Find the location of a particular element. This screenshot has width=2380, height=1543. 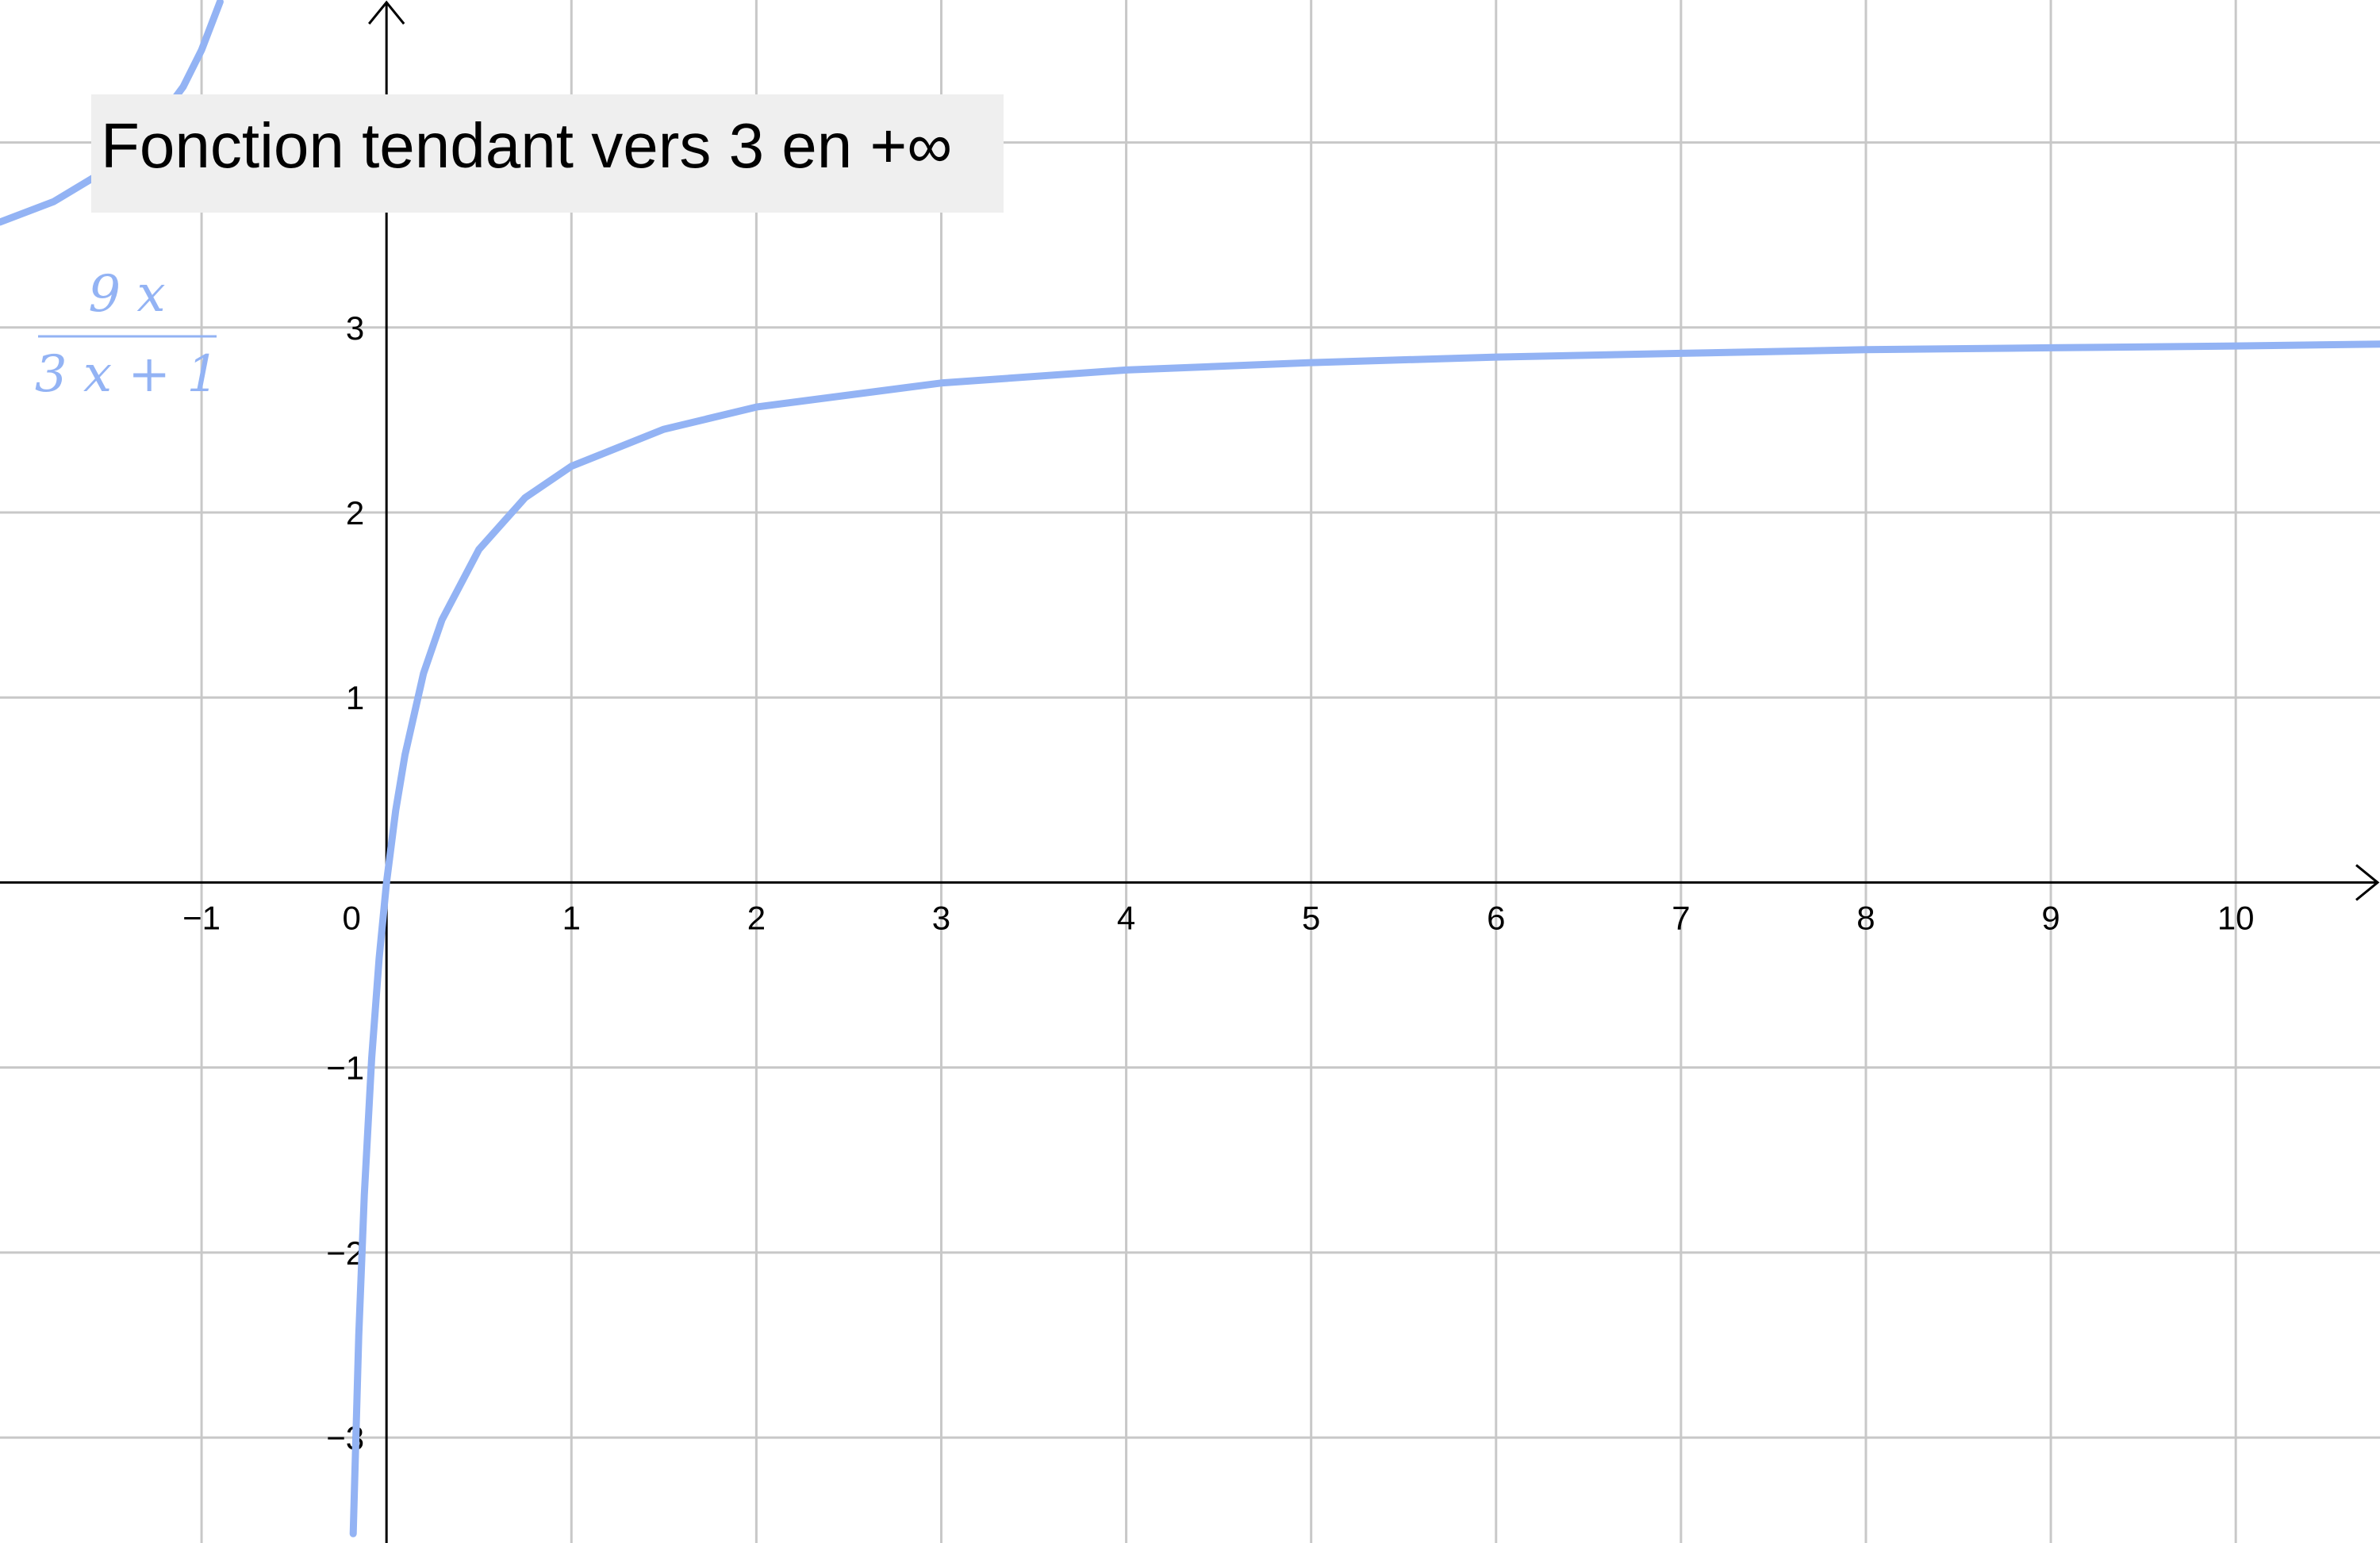

y-axis-arrow is located at coordinates (386, 12).